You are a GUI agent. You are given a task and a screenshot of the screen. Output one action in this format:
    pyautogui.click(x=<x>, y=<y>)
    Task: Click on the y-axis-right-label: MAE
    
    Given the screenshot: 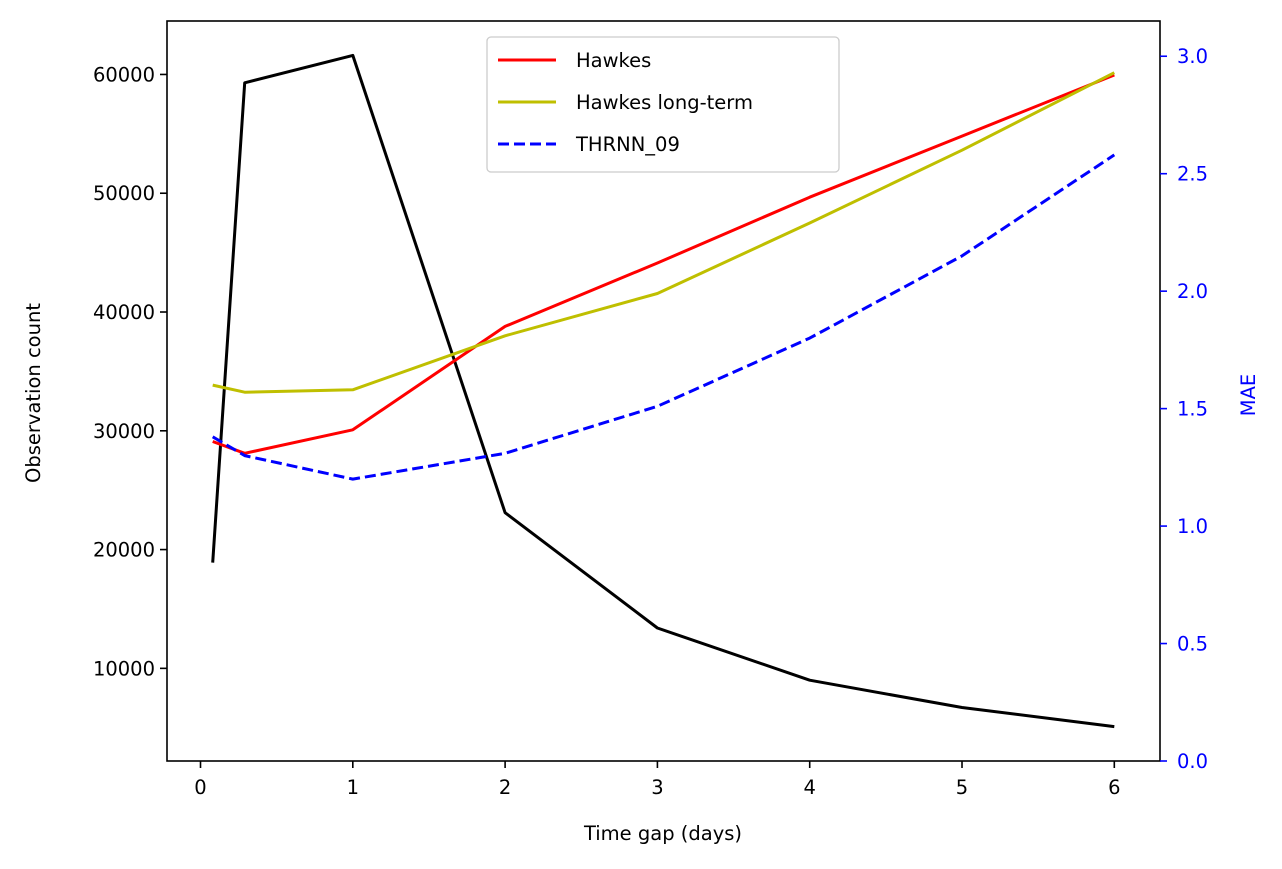 What is the action you would take?
    pyautogui.click(x=1248, y=395)
    